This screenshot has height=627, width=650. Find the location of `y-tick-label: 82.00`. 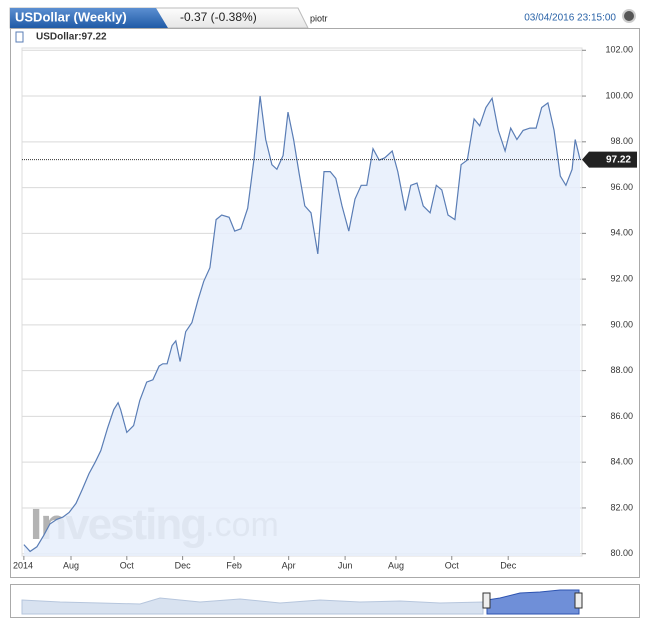

y-tick-label: 82.00 is located at coordinates (621, 507).